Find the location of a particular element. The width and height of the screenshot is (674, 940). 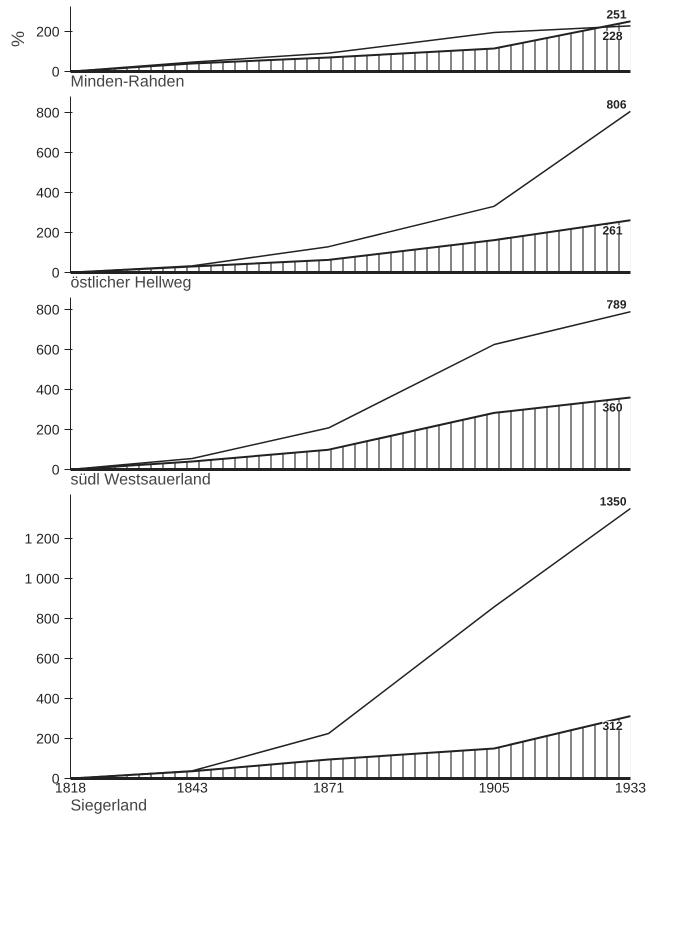

y-tick-label: 1 200 is located at coordinates (42, 538).